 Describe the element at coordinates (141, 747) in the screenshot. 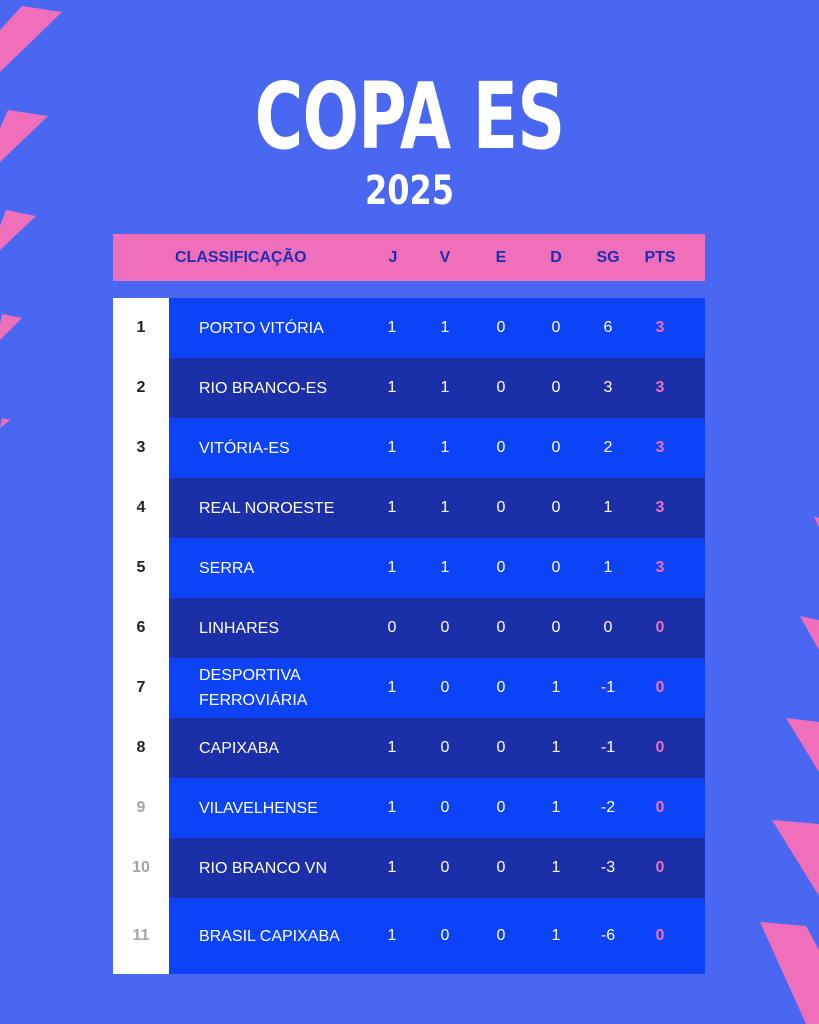

I see `row-position: 8` at that location.